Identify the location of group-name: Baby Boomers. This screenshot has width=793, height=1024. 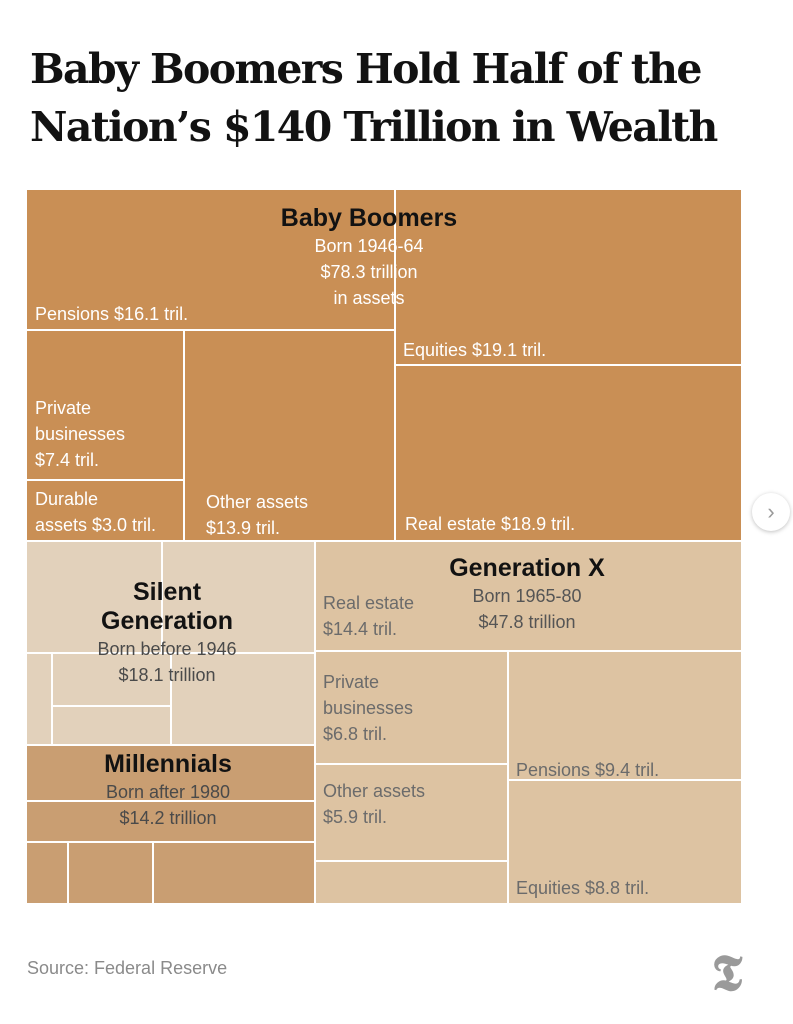
(369, 218).